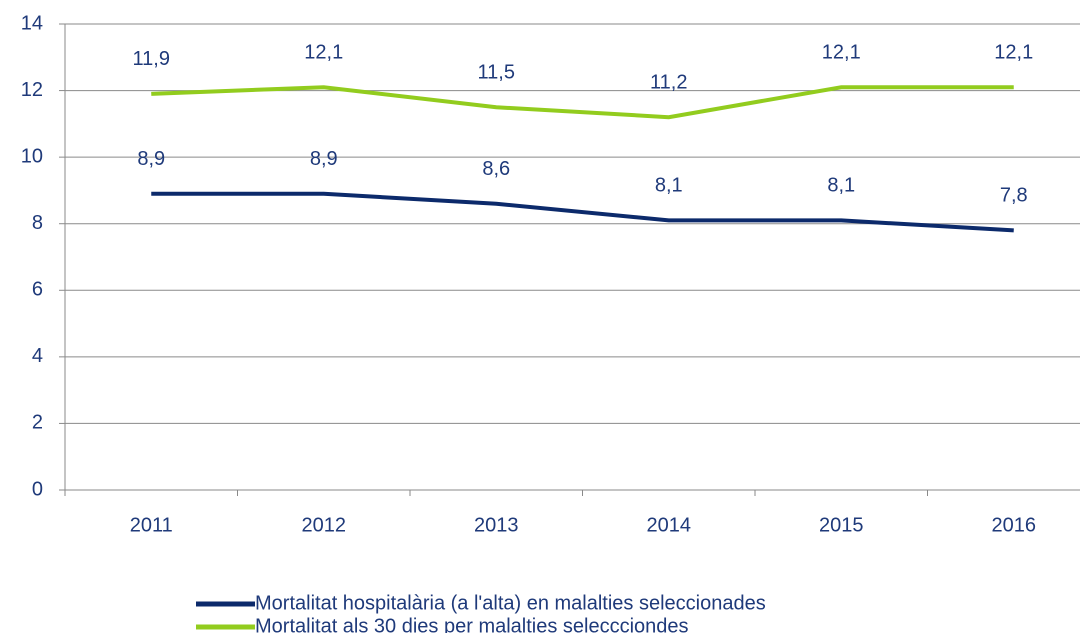 The image size is (1080, 633). What do you see at coordinates (151, 59) in the screenshot?
I see `data-label: 11,9` at bounding box center [151, 59].